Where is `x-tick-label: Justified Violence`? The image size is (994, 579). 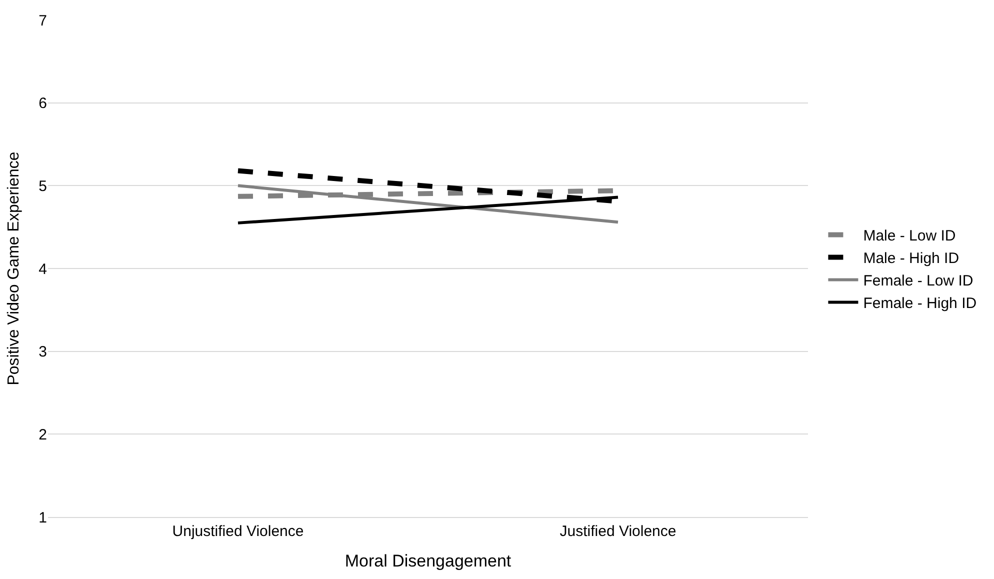 x-tick-label: Justified Violence is located at coordinates (618, 531).